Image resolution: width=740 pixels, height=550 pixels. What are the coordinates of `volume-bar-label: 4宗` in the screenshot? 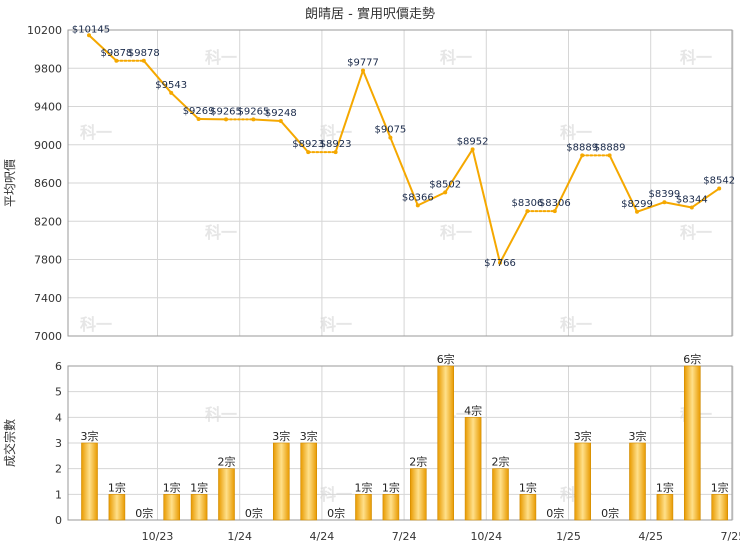 It's located at (473, 410).